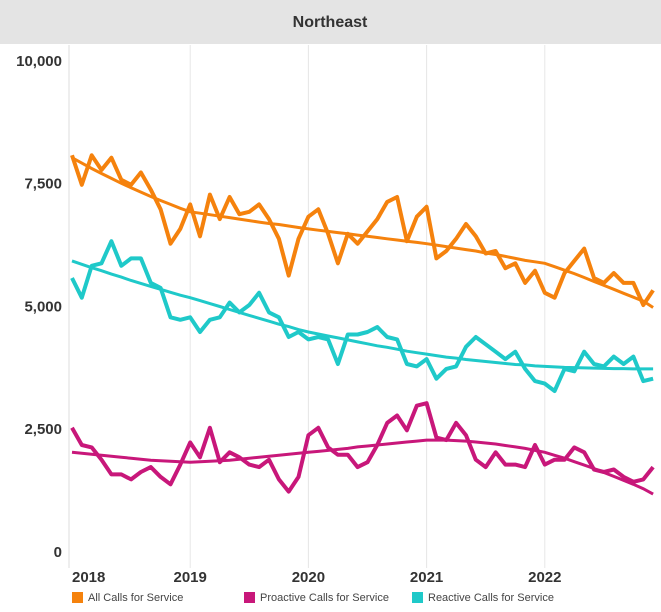  I want to click on chart-title: Northeast, so click(330, 22).